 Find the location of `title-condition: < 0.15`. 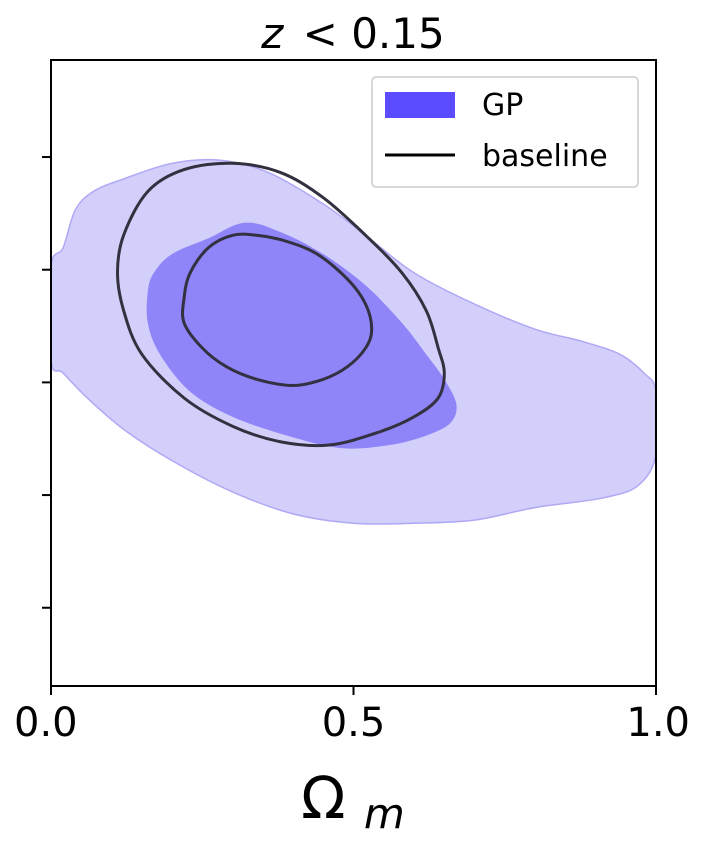

title-condition: < 0.15 is located at coordinates (374, 33).